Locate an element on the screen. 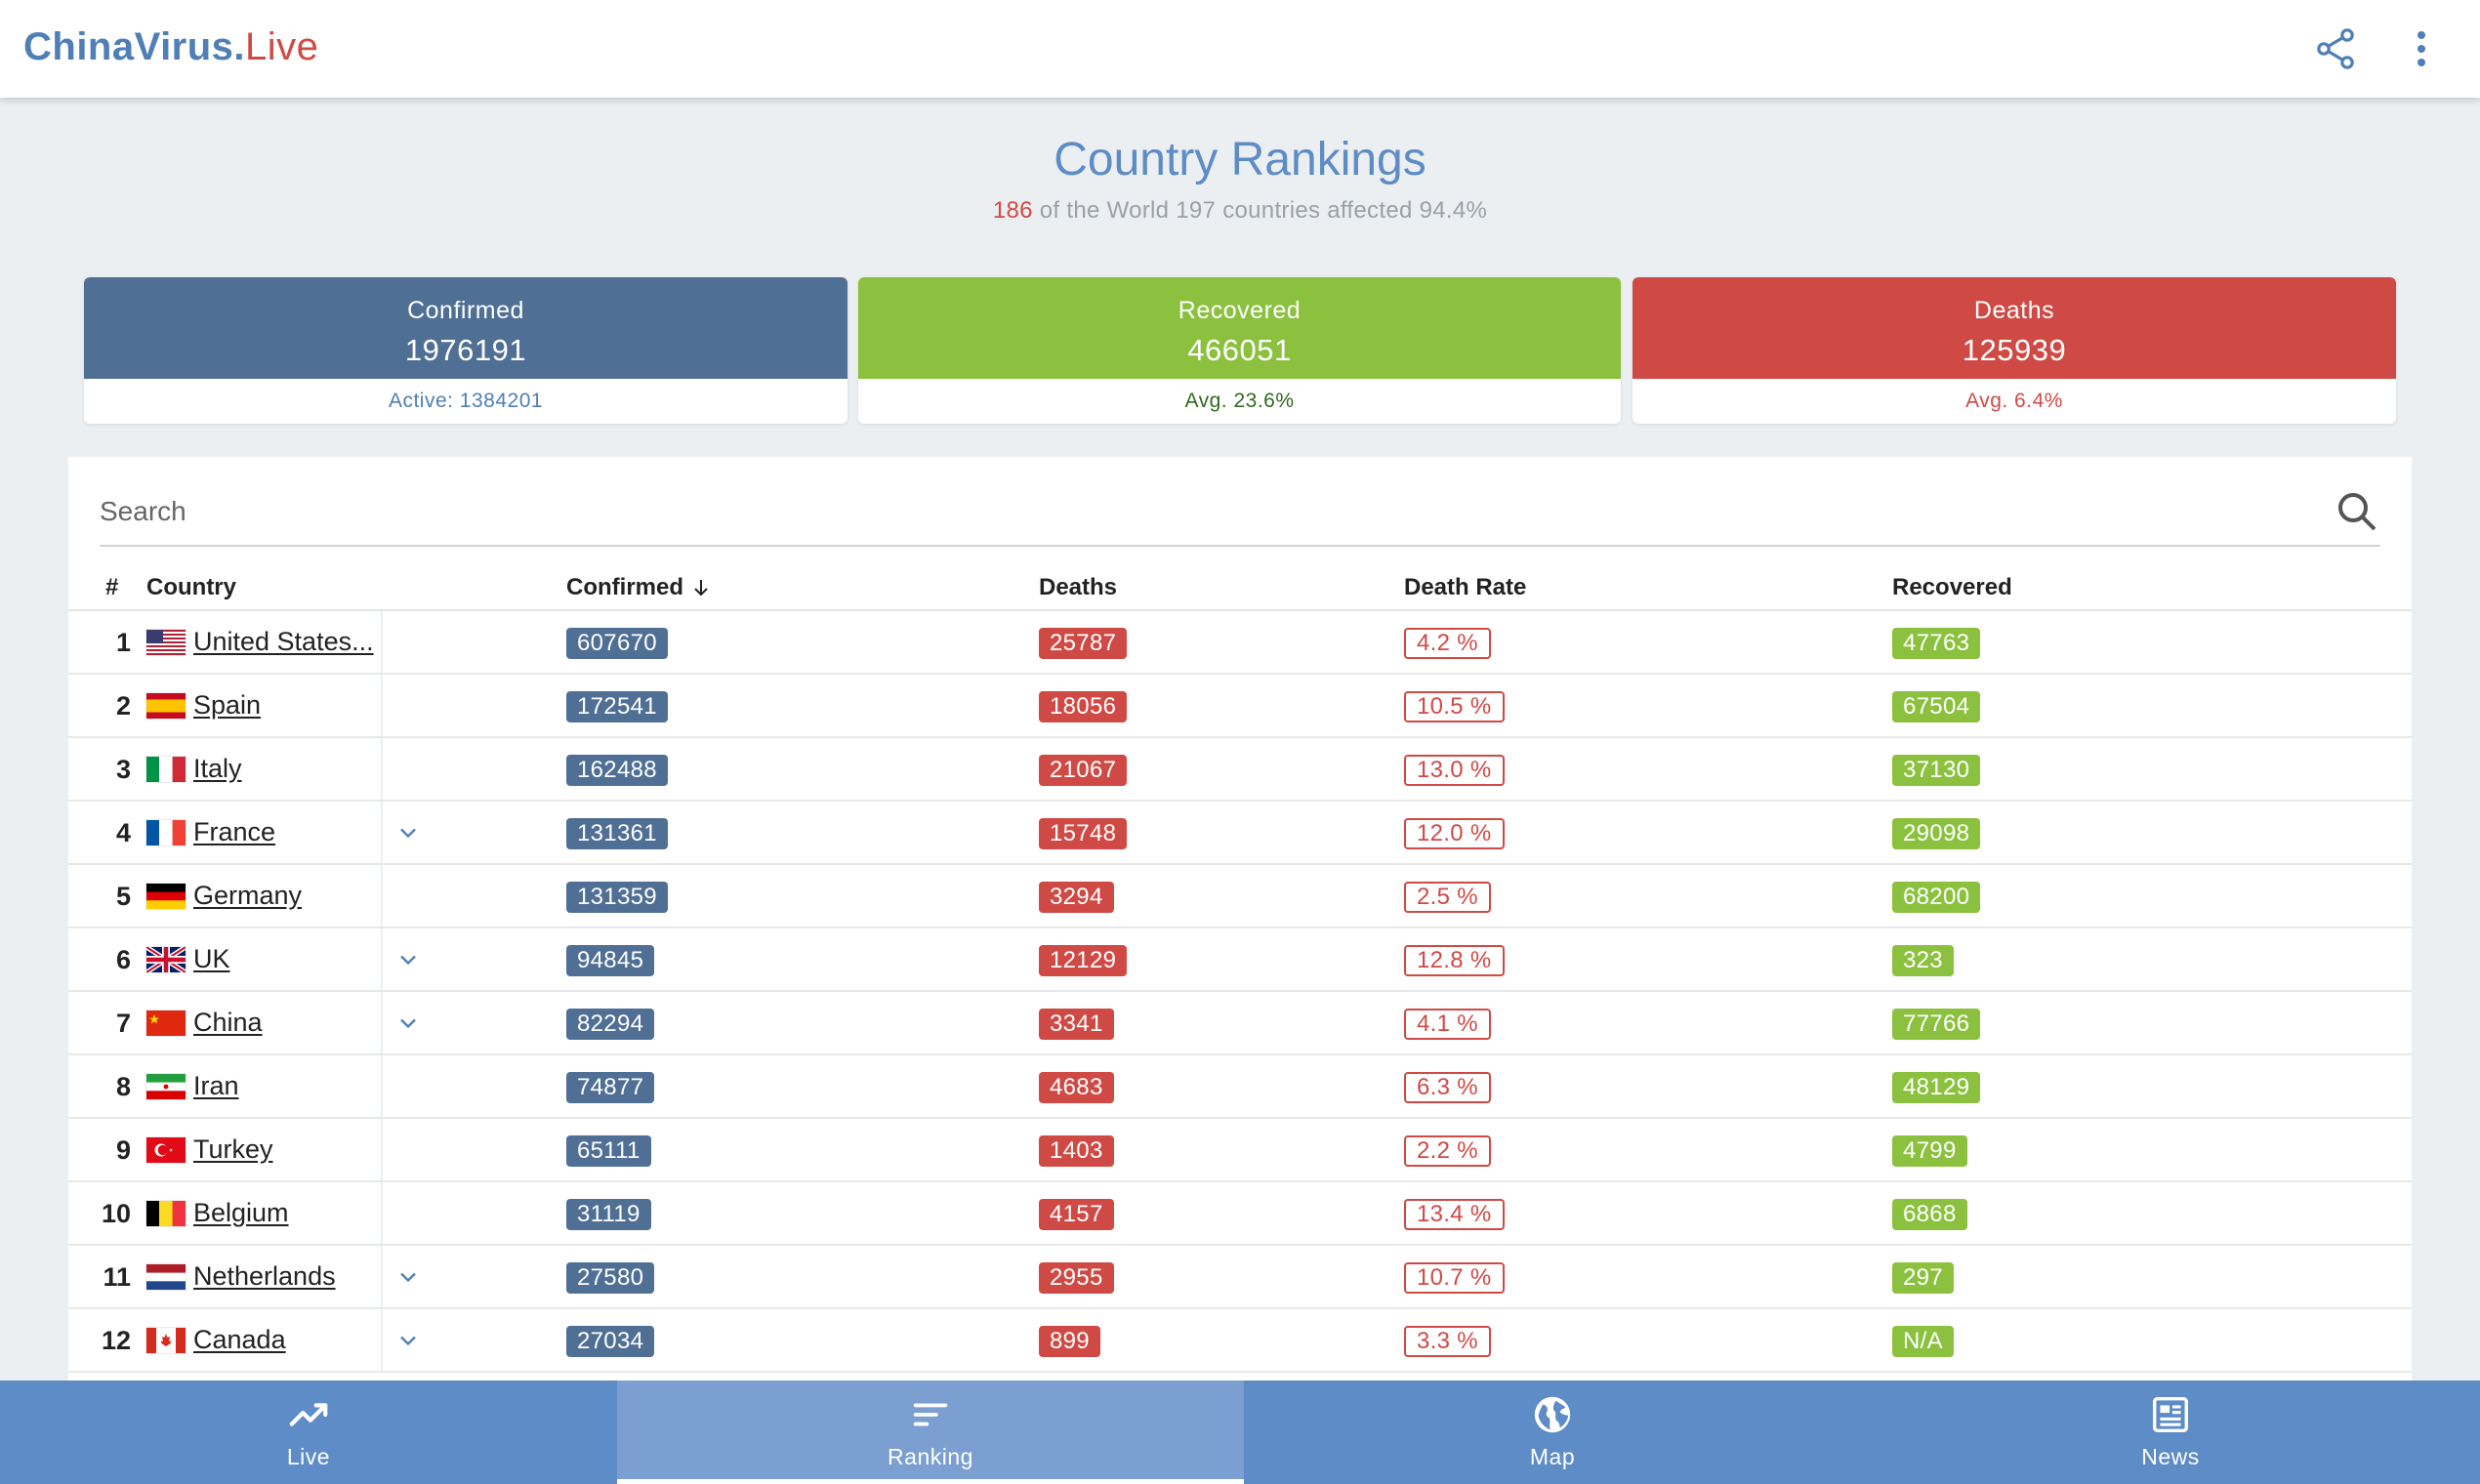 This screenshot has width=2480, height=1484. country-link: Netherlands is located at coordinates (264, 1276).